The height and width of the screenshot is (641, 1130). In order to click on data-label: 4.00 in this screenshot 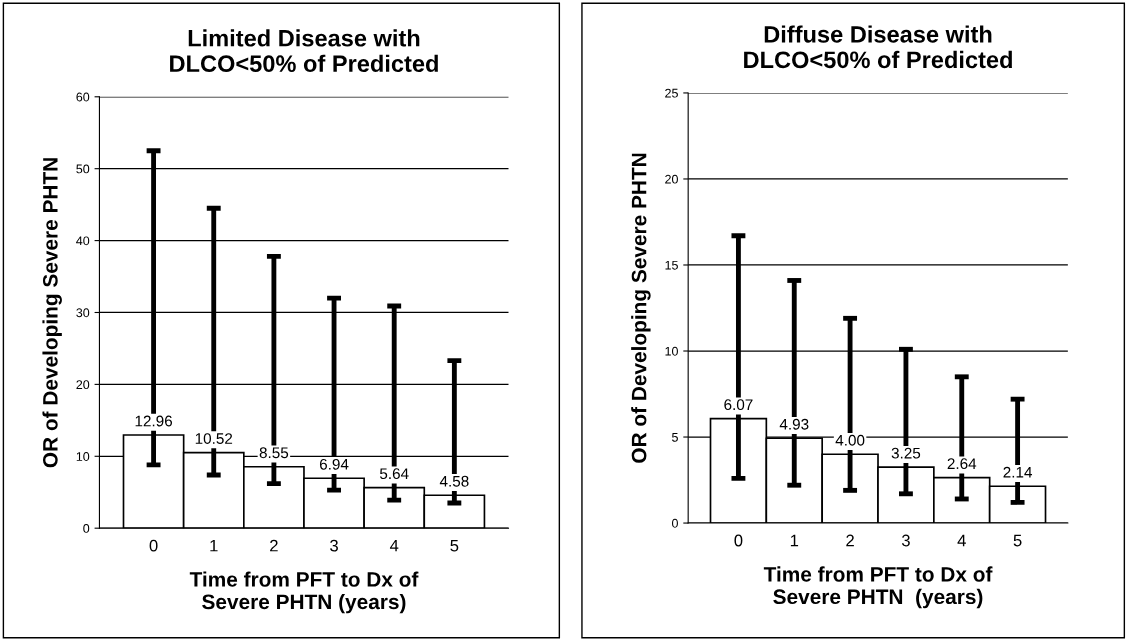, I will do `click(850, 440)`.